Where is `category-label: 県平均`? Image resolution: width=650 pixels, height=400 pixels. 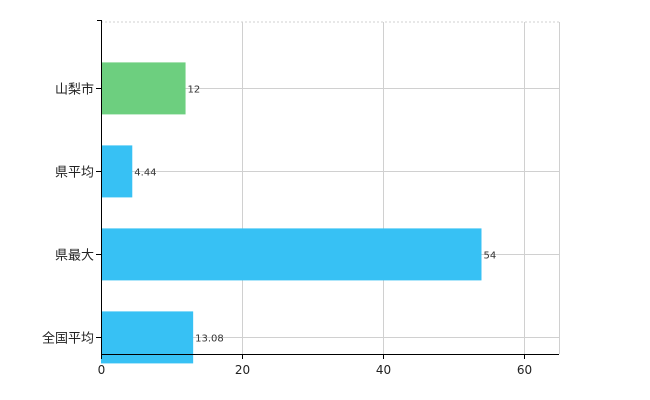
category-label: 県平均 is located at coordinates (74, 173).